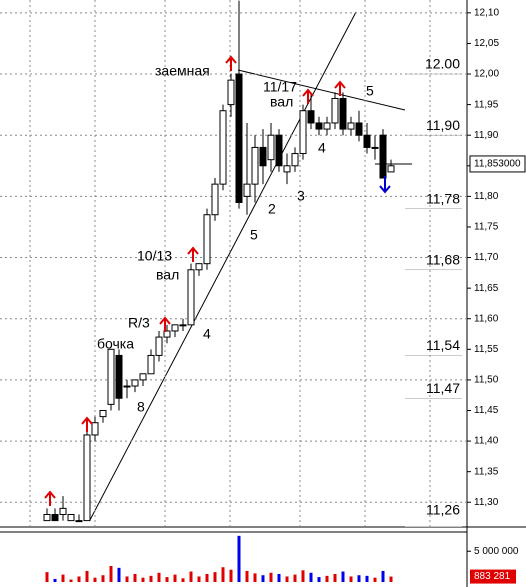 The height and width of the screenshot is (587, 526). Describe the element at coordinates (486, 104) in the screenshot. I see `y-tick-label: 11,95` at that location.